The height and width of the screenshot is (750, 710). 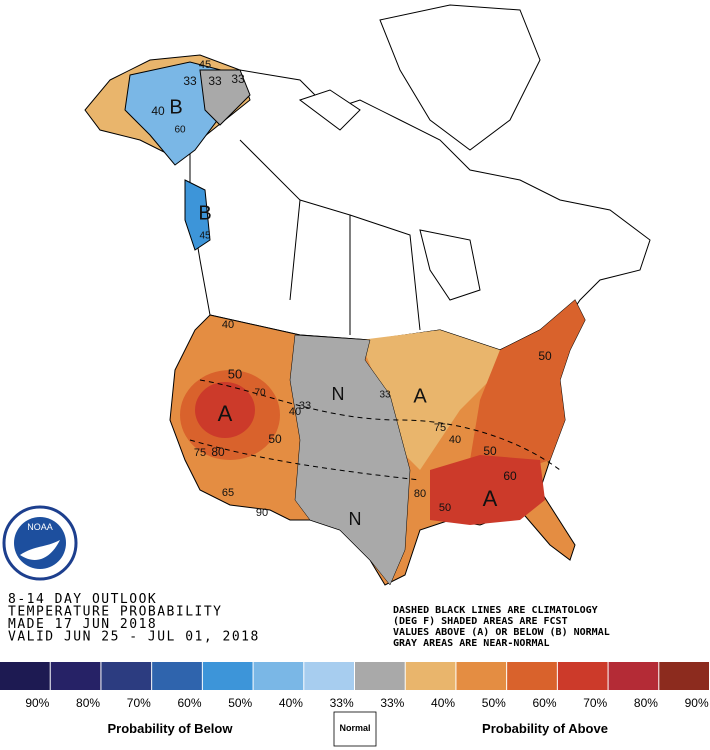 What do you see at coordinates (82, 624) in the screenshot?
I see `outlook-line: MADE 17 JUN 2018` at bounding box center [82, 624].